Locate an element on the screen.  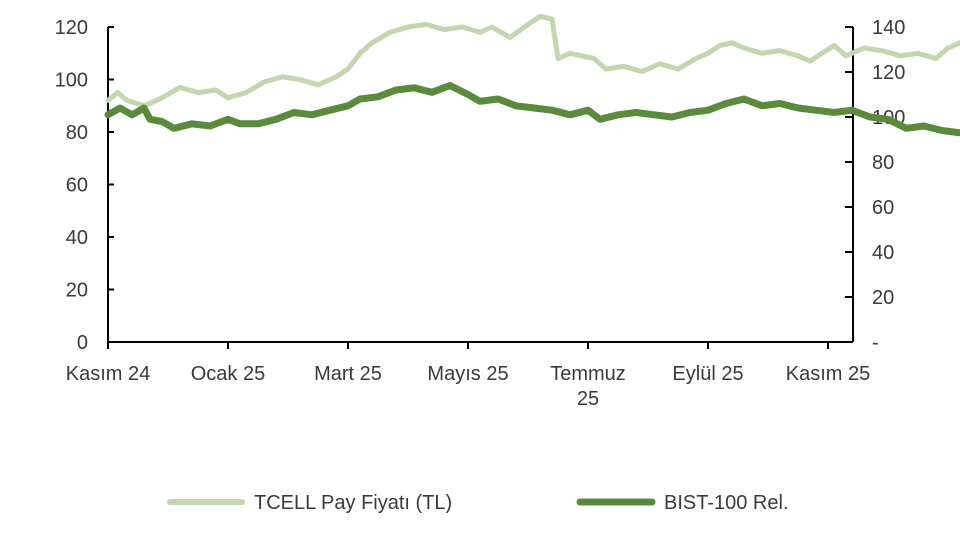
x-axis-tick-label: Eylül 25 is located at coordinates (707, 374).